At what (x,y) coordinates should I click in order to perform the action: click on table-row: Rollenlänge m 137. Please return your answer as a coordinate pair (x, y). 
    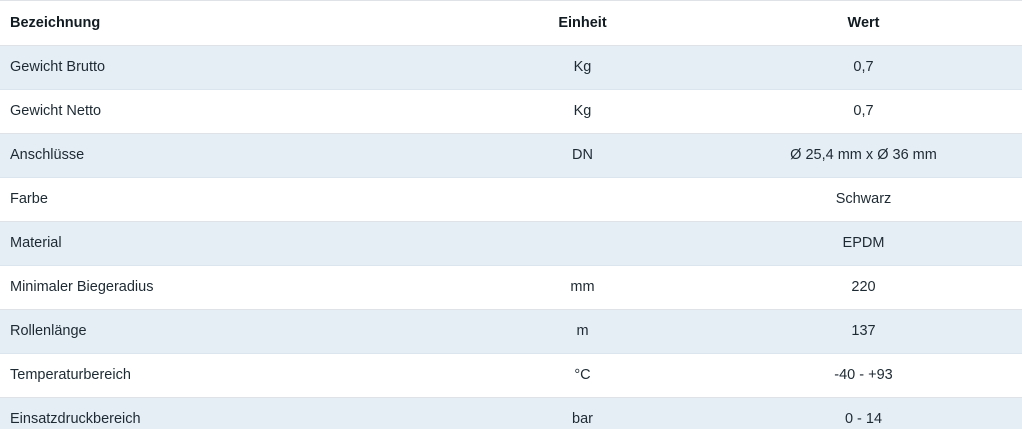
    Looking at the image, I should click on (511, 331).